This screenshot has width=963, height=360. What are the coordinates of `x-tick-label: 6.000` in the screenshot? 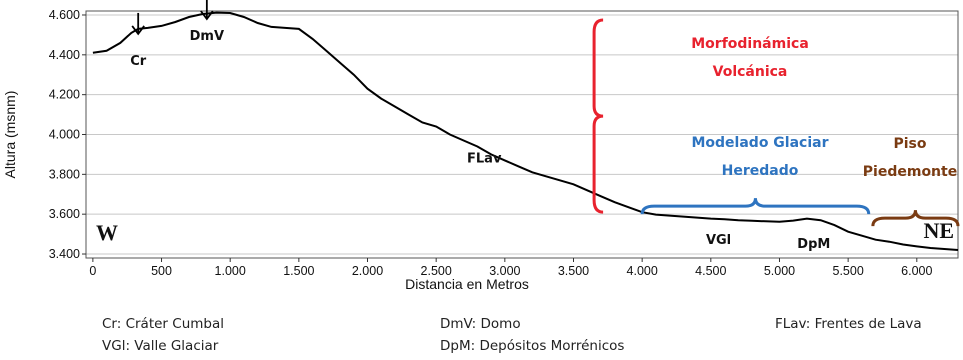 It's located at (916, 271).